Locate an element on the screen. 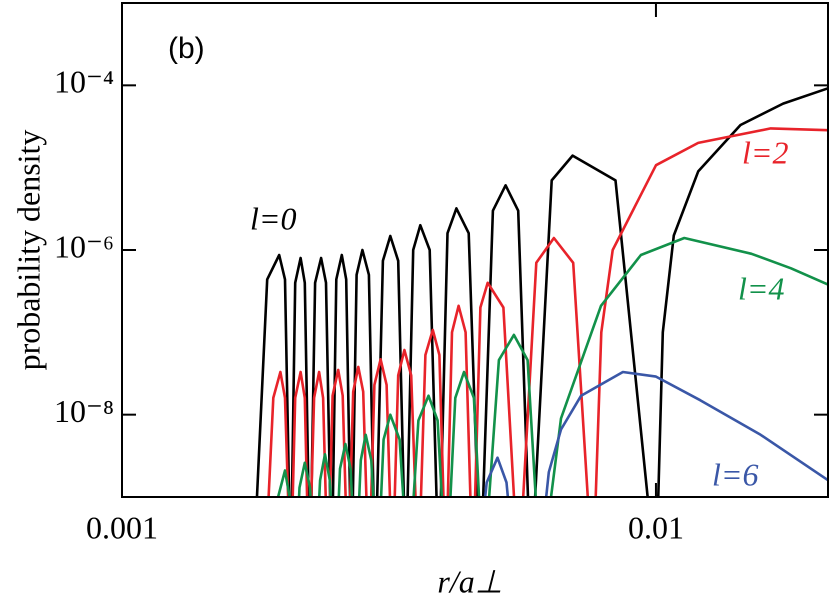  curve is located at coordinates (655, 433).